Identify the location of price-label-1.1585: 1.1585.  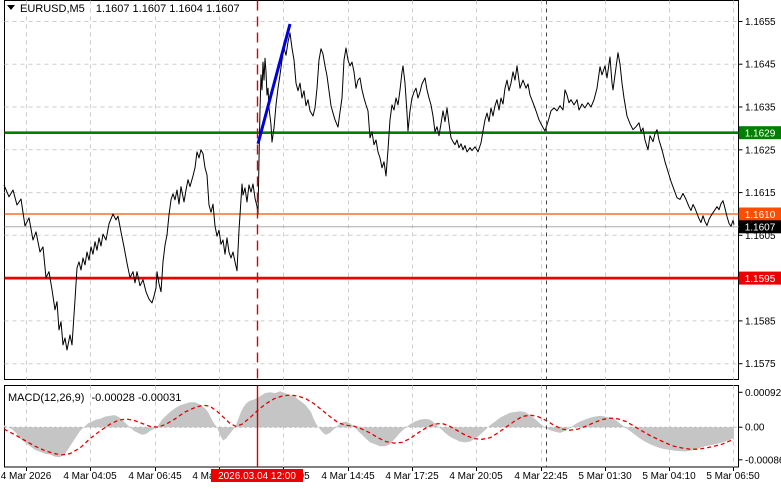
(760, 321).